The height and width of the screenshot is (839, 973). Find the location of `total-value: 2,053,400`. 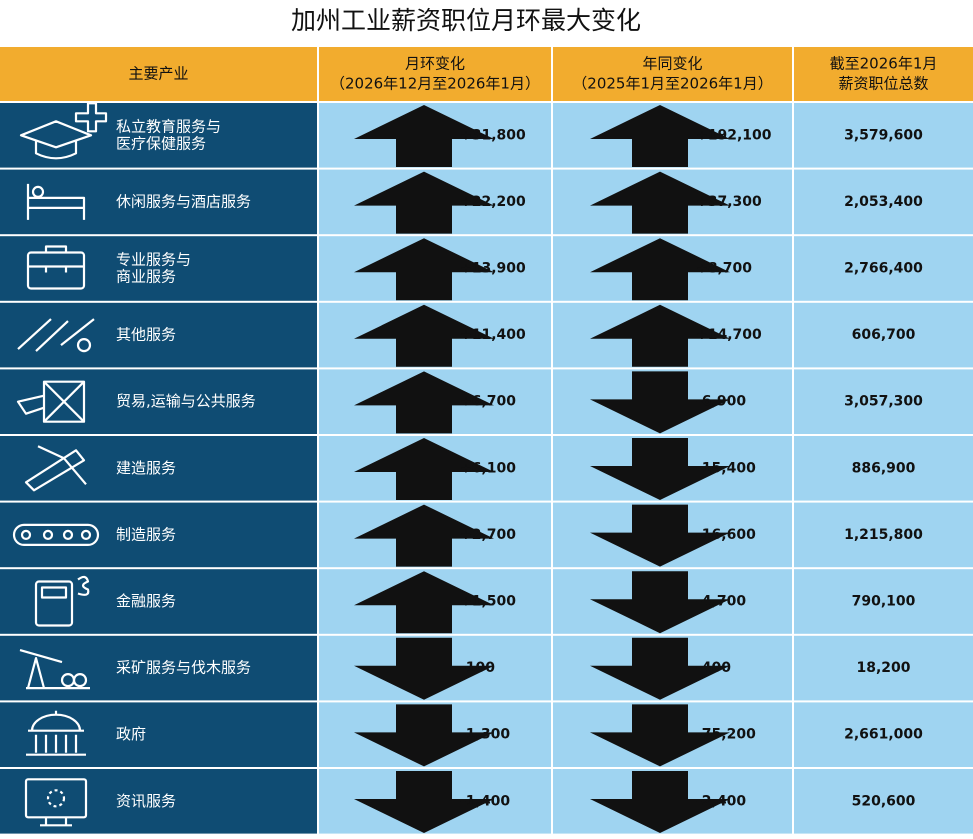

total-value: 2,053,400 is located at coordinates (883, 202).